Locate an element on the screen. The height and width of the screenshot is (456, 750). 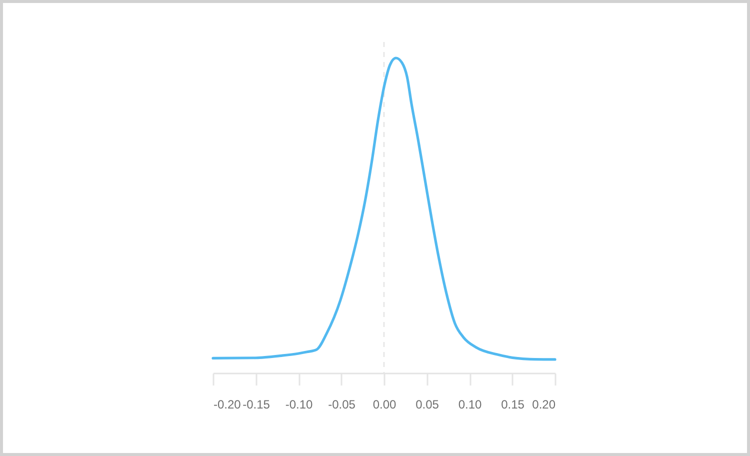
x-tick-label: -0.15 is located at coordinates (256, 405).